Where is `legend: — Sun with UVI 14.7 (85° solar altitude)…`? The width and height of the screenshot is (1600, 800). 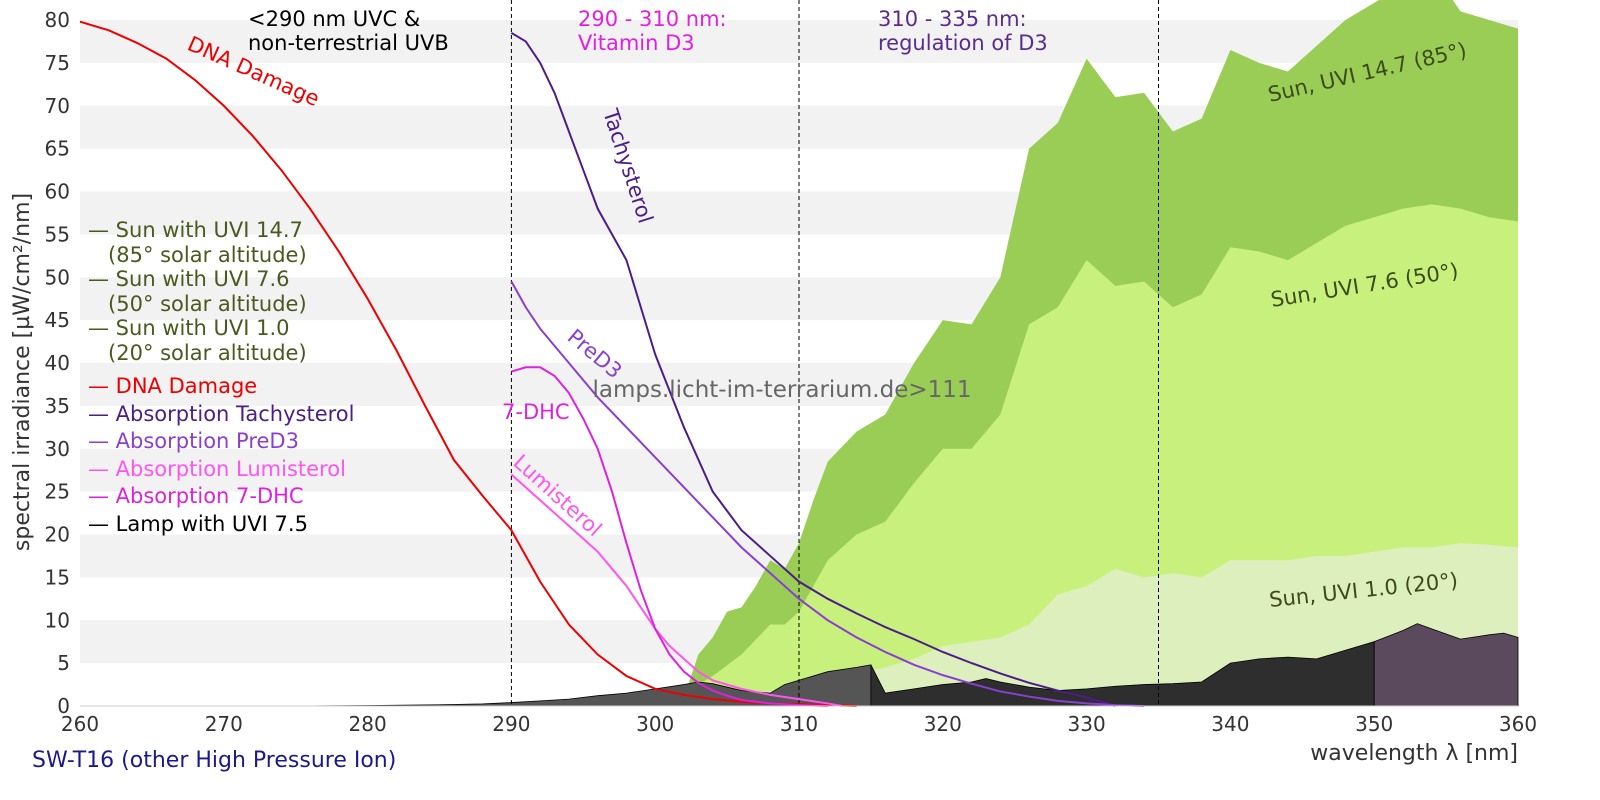
legend: — Sun with UVI 14.7 (85° solar altitude)… is located at coordinates (221, 377).